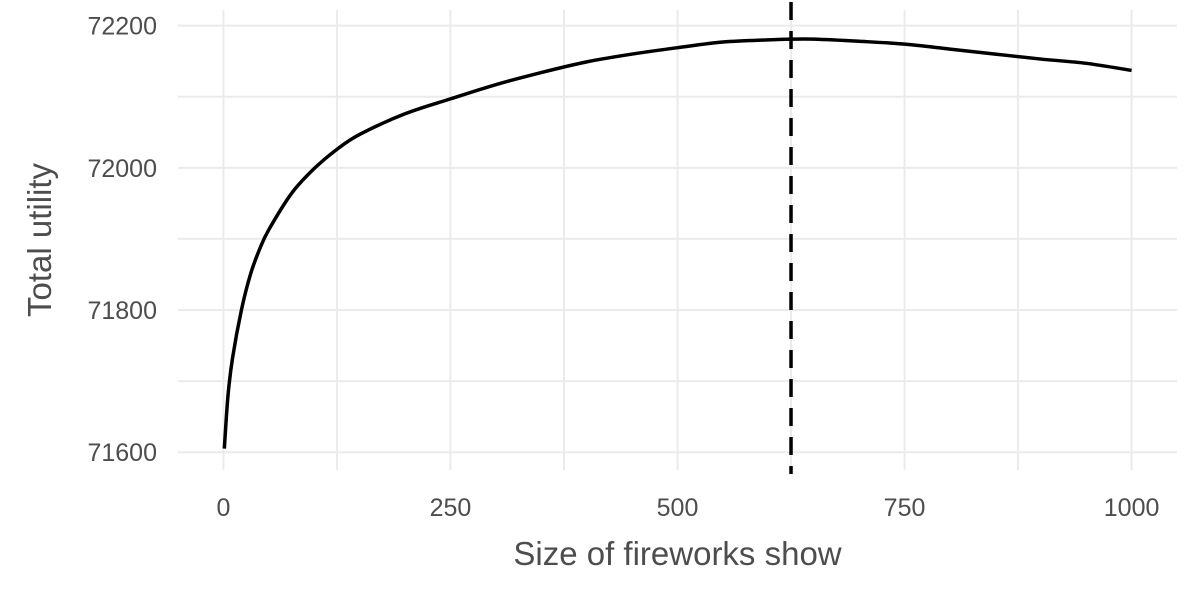 The height and width of the screenshot is (600, 1200). Describe the element at coordinates (905, 508) in the screenshot. I see `x-tick-label: 750` at that location.